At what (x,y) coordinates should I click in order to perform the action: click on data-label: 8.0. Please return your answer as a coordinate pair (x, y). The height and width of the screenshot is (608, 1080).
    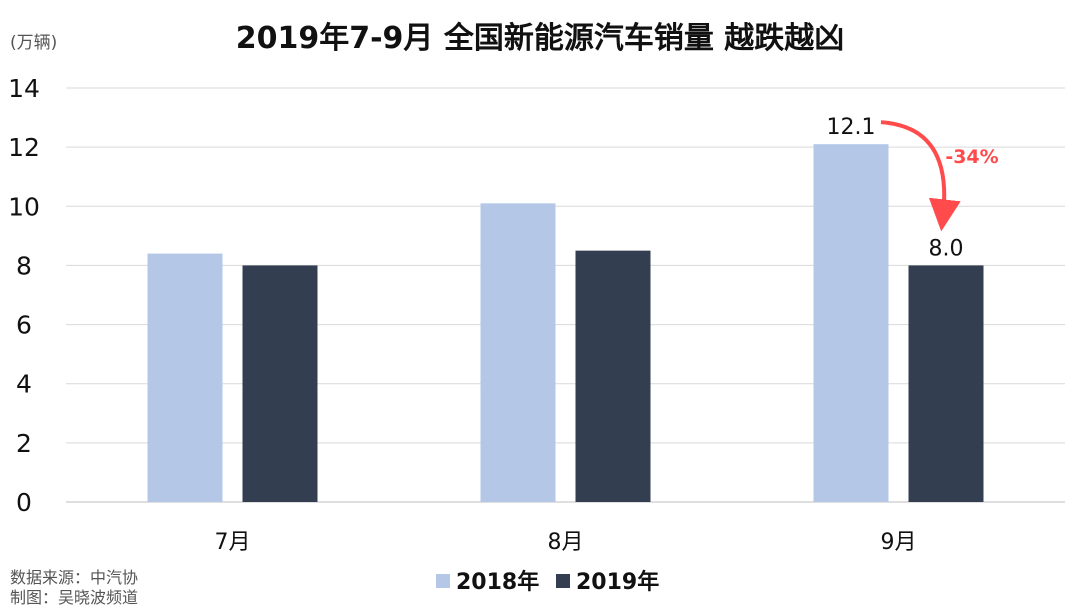
    Looking at the image, I should click on (946, 248).